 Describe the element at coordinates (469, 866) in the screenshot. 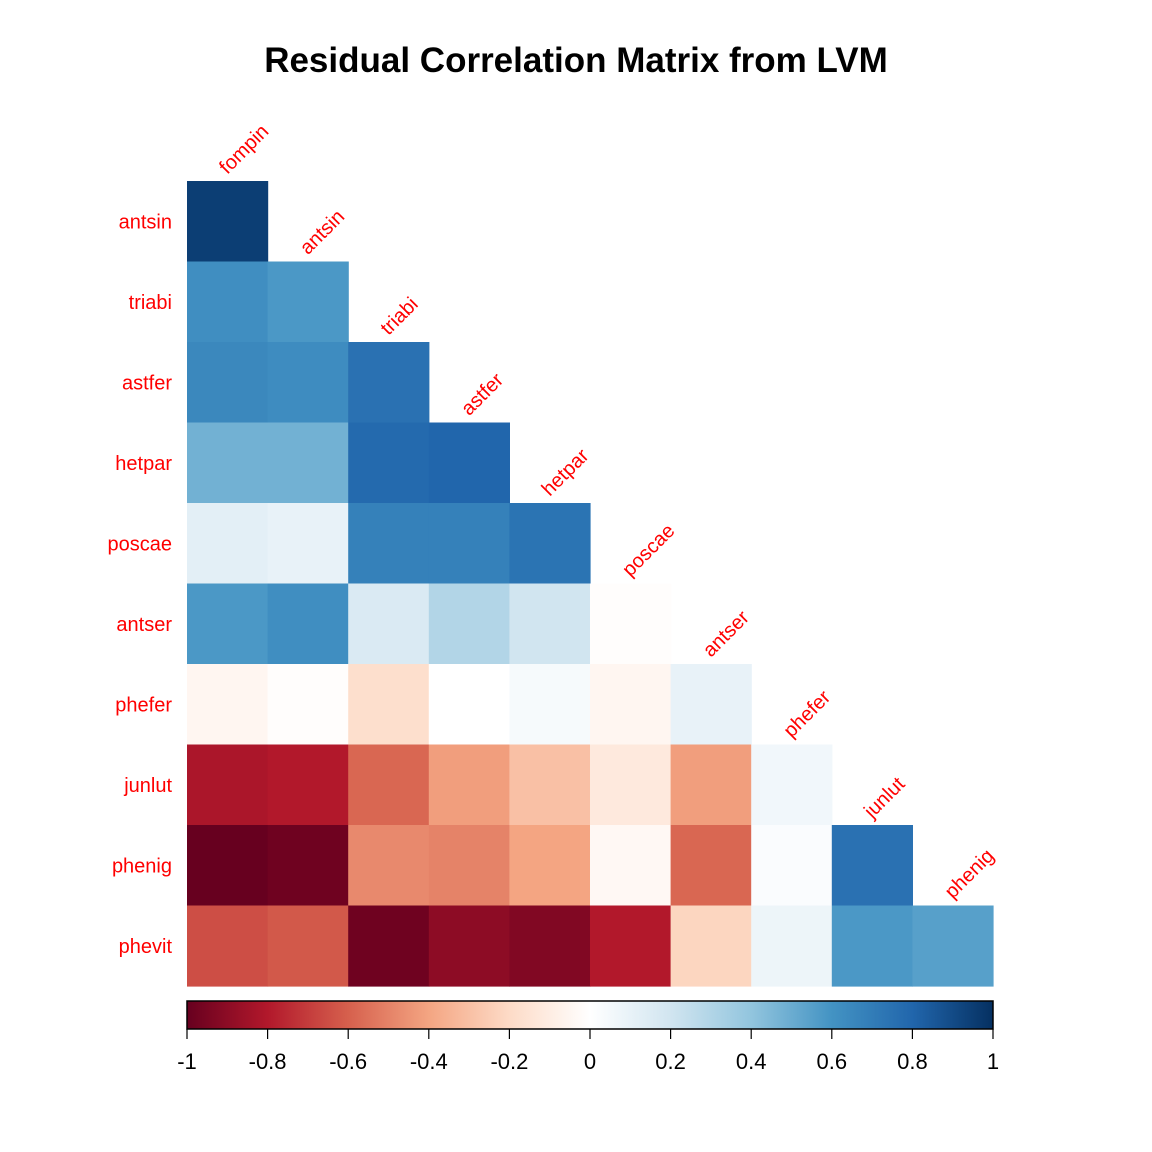

I see `heatmap-cell-phenig-astfer` at that location.